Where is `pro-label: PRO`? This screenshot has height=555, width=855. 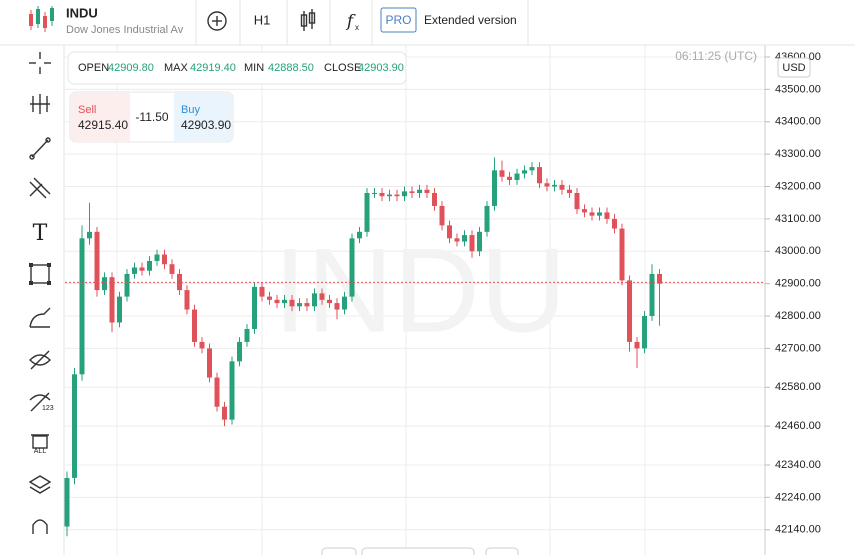
pro-label: PRO is located at coordinates (398, 20).